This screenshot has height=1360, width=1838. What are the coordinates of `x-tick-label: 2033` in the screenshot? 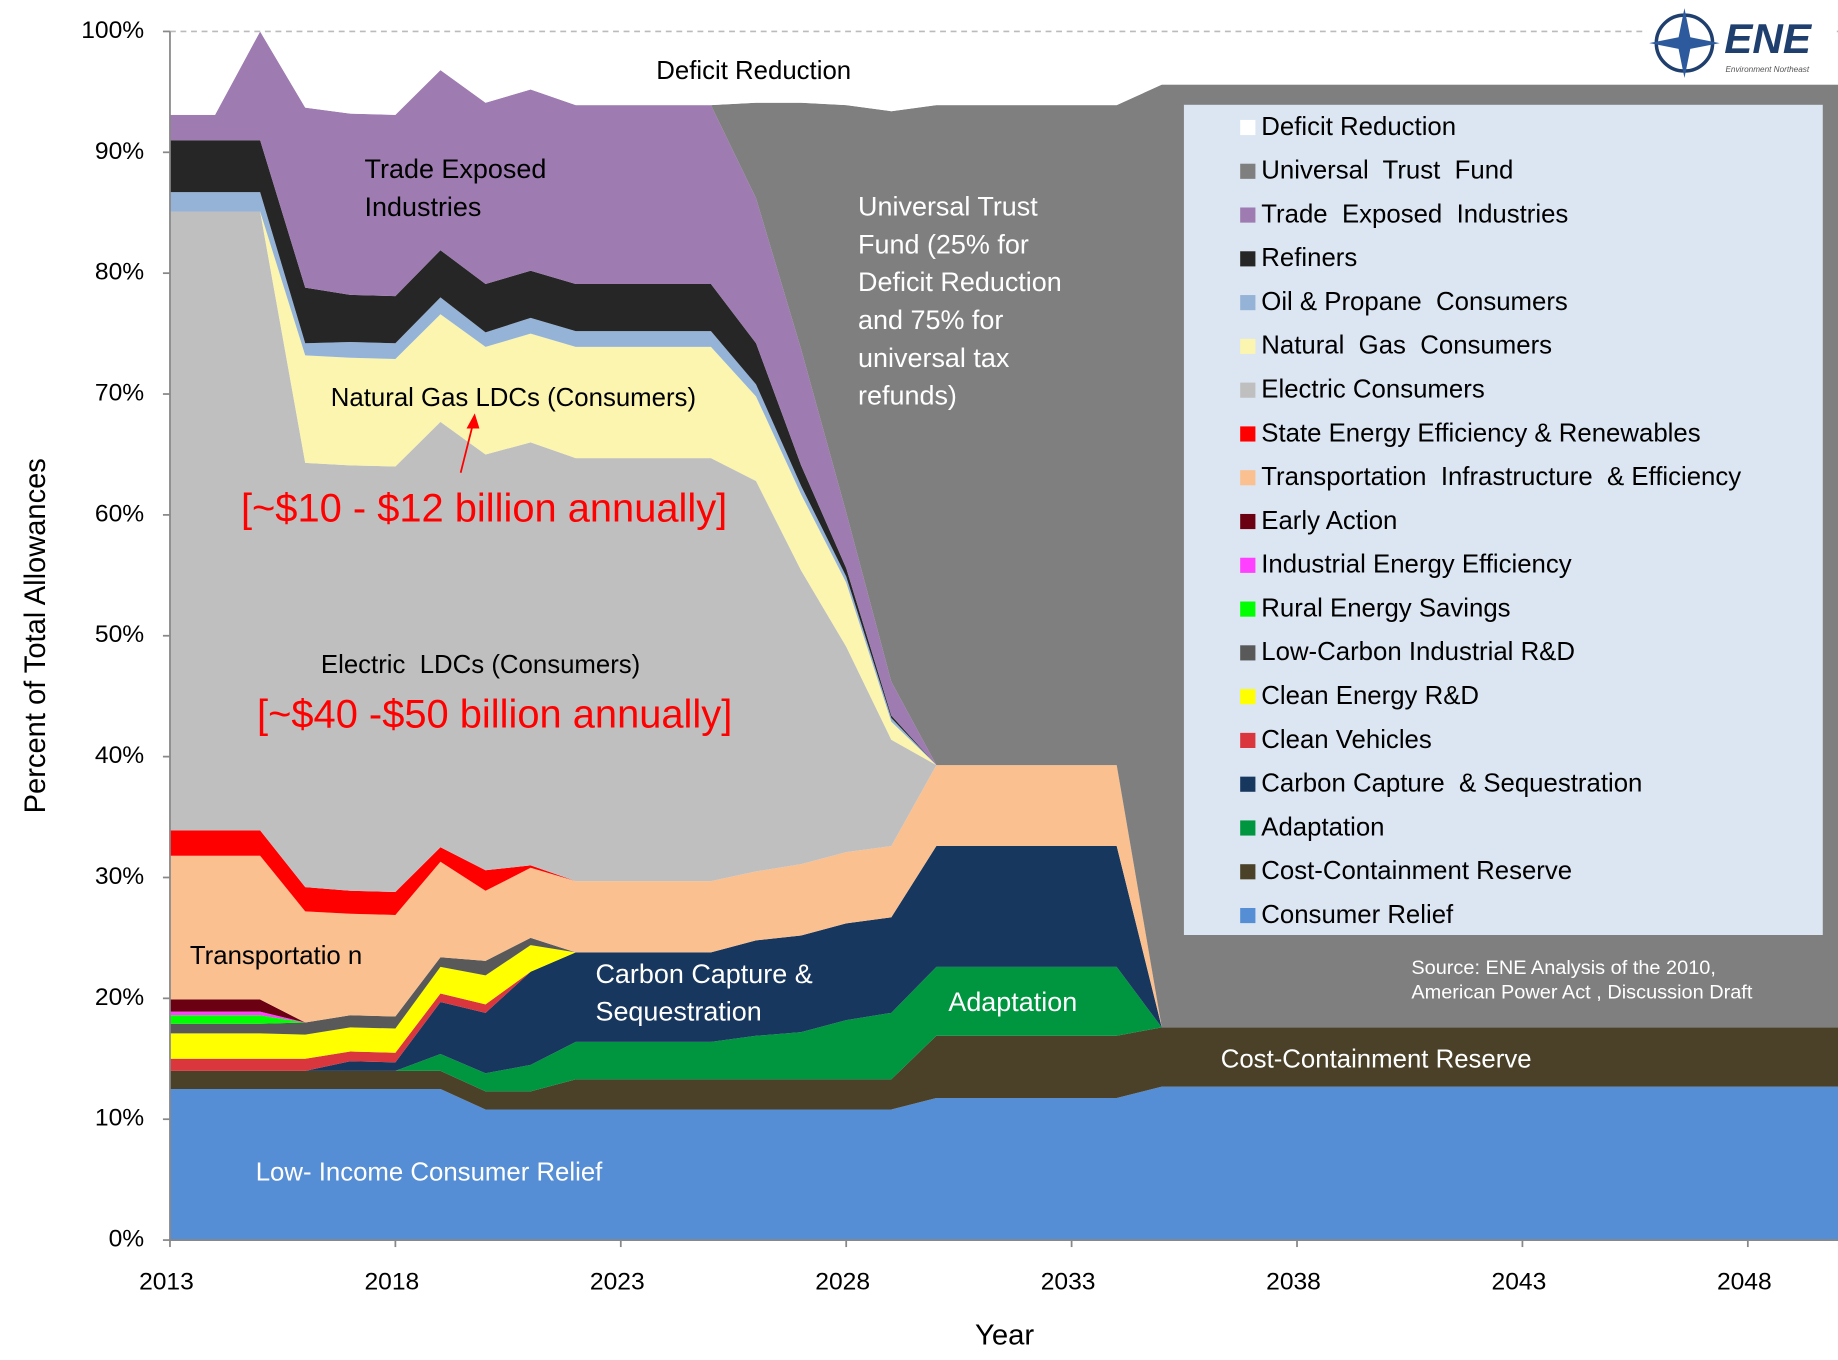 It's located at (1068, 1282).